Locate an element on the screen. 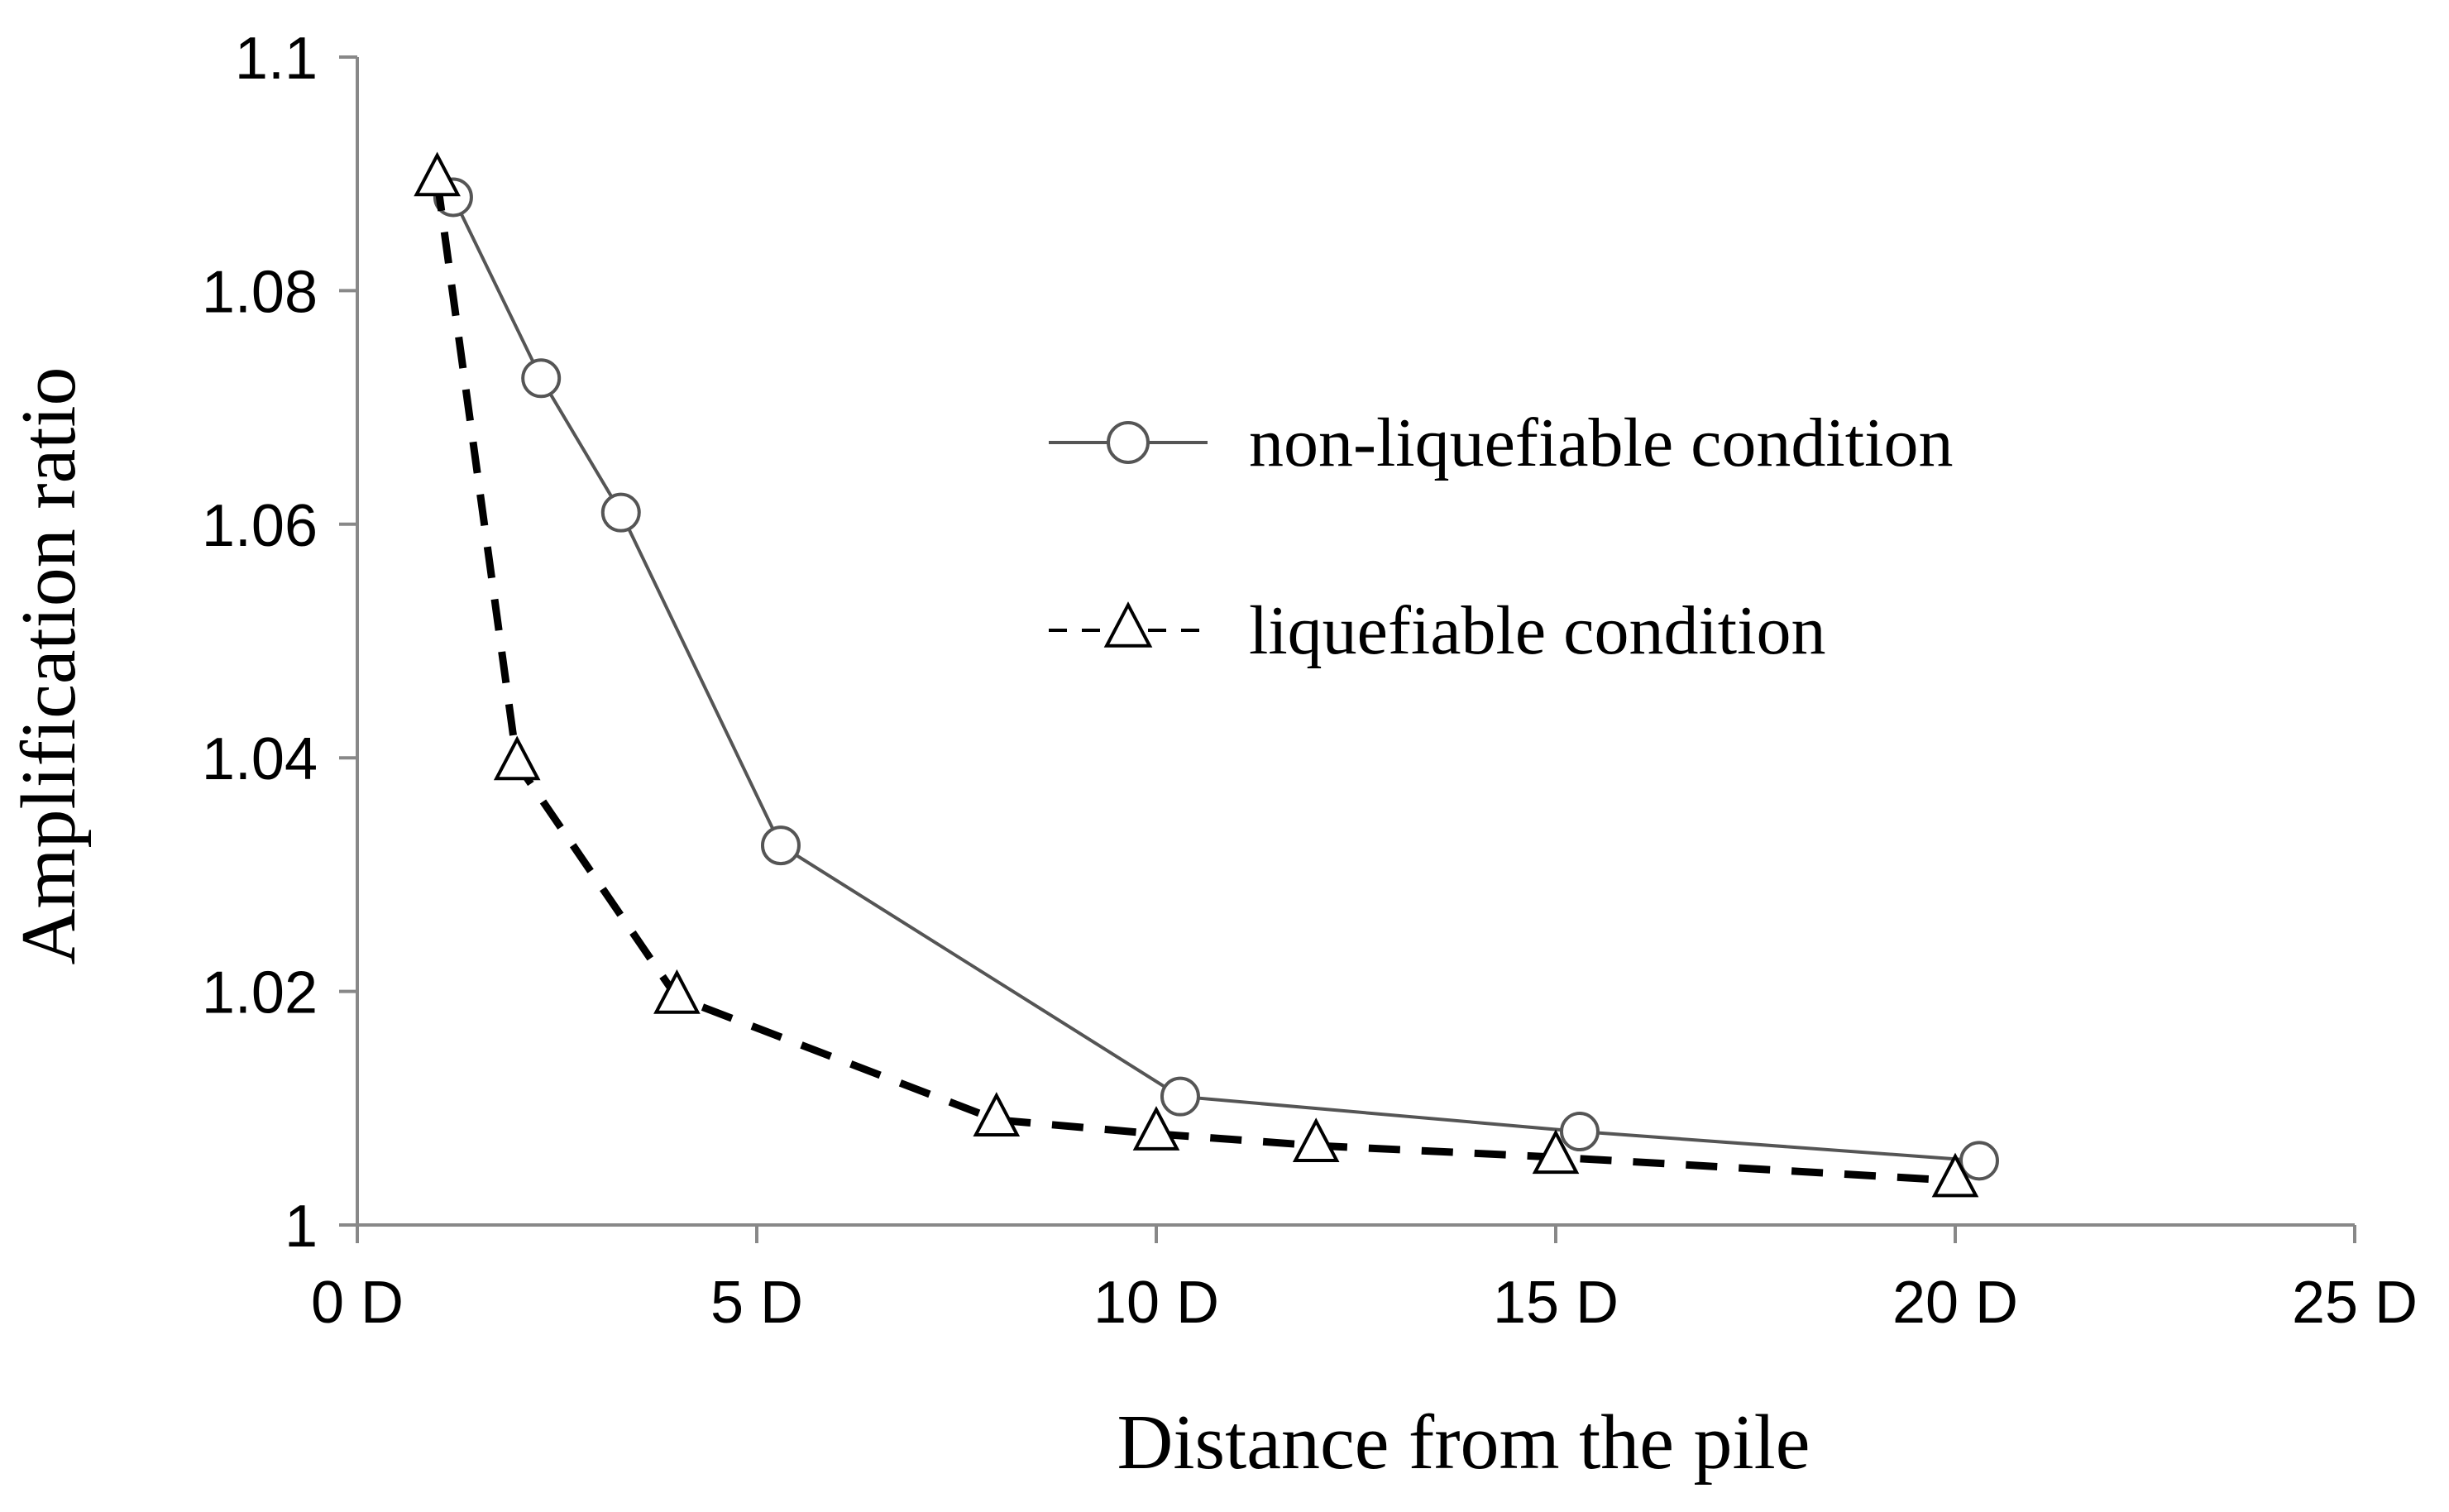 The image size is (2449, 1512). x-tick-label: 15 D is located at coordinates (1556, 1303).